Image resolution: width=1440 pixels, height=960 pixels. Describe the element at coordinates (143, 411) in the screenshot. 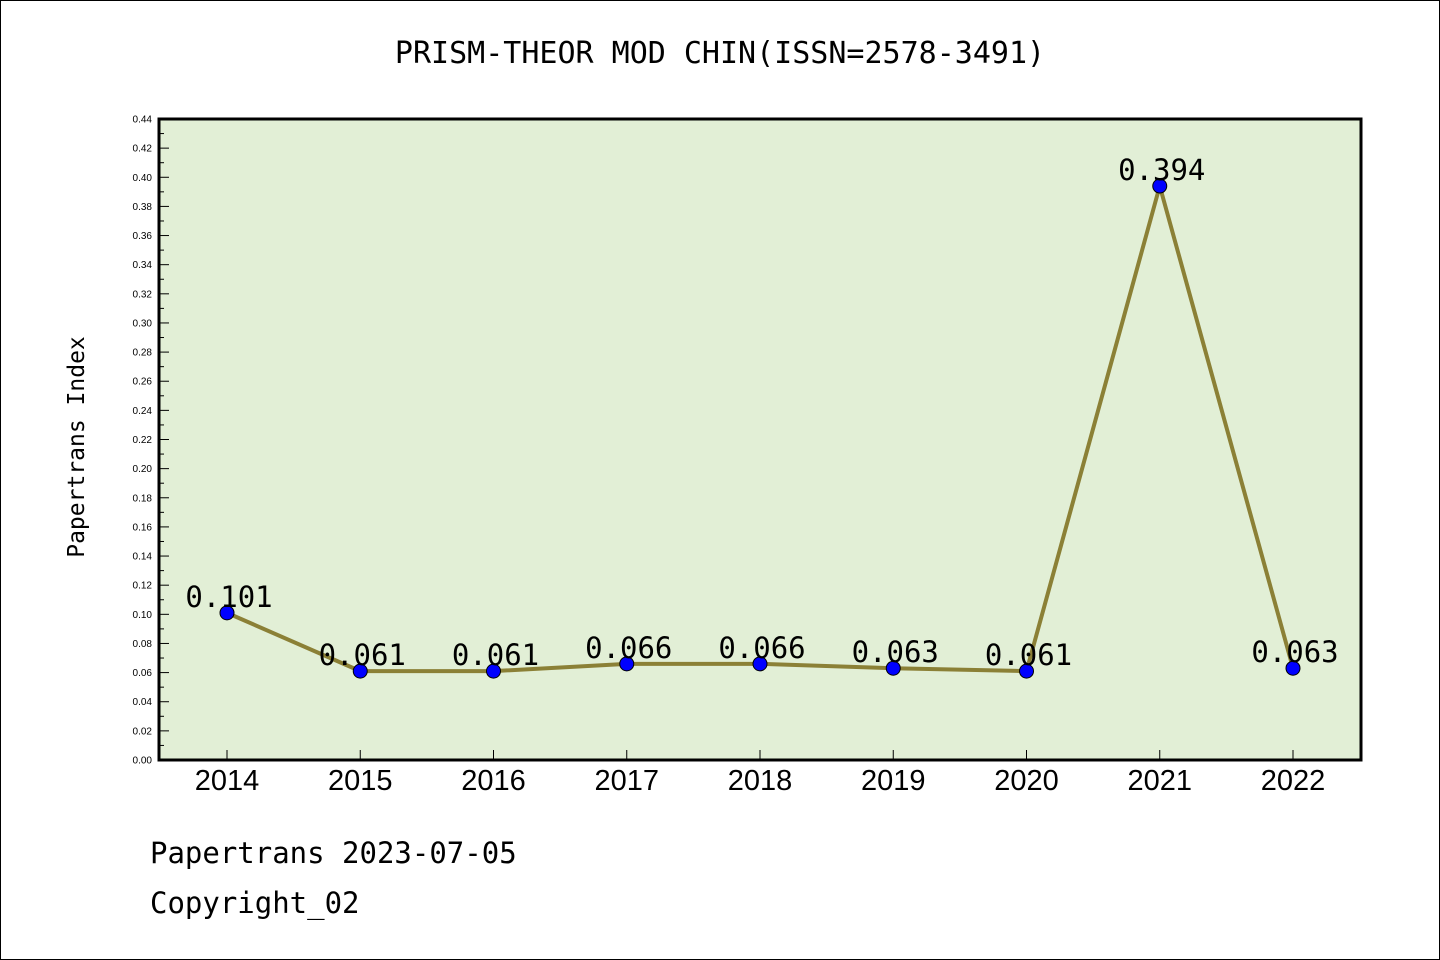

I see `y-tick-label: 0.24` at that location.